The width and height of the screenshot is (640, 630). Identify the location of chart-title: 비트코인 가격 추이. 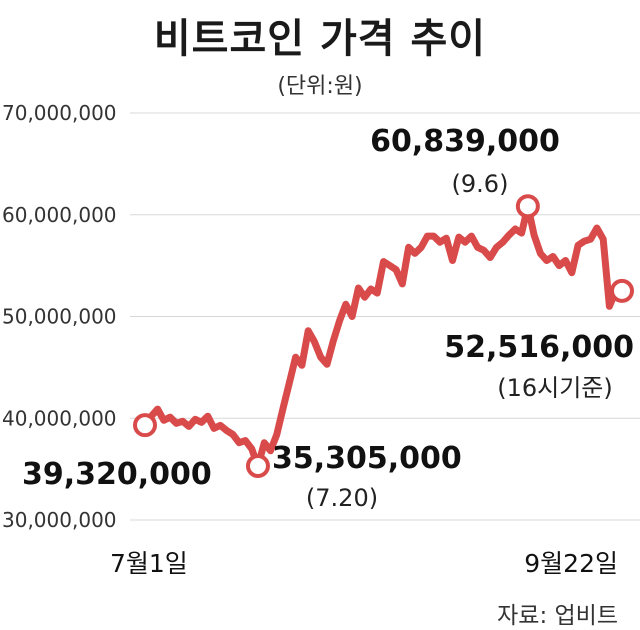
(320, 39).